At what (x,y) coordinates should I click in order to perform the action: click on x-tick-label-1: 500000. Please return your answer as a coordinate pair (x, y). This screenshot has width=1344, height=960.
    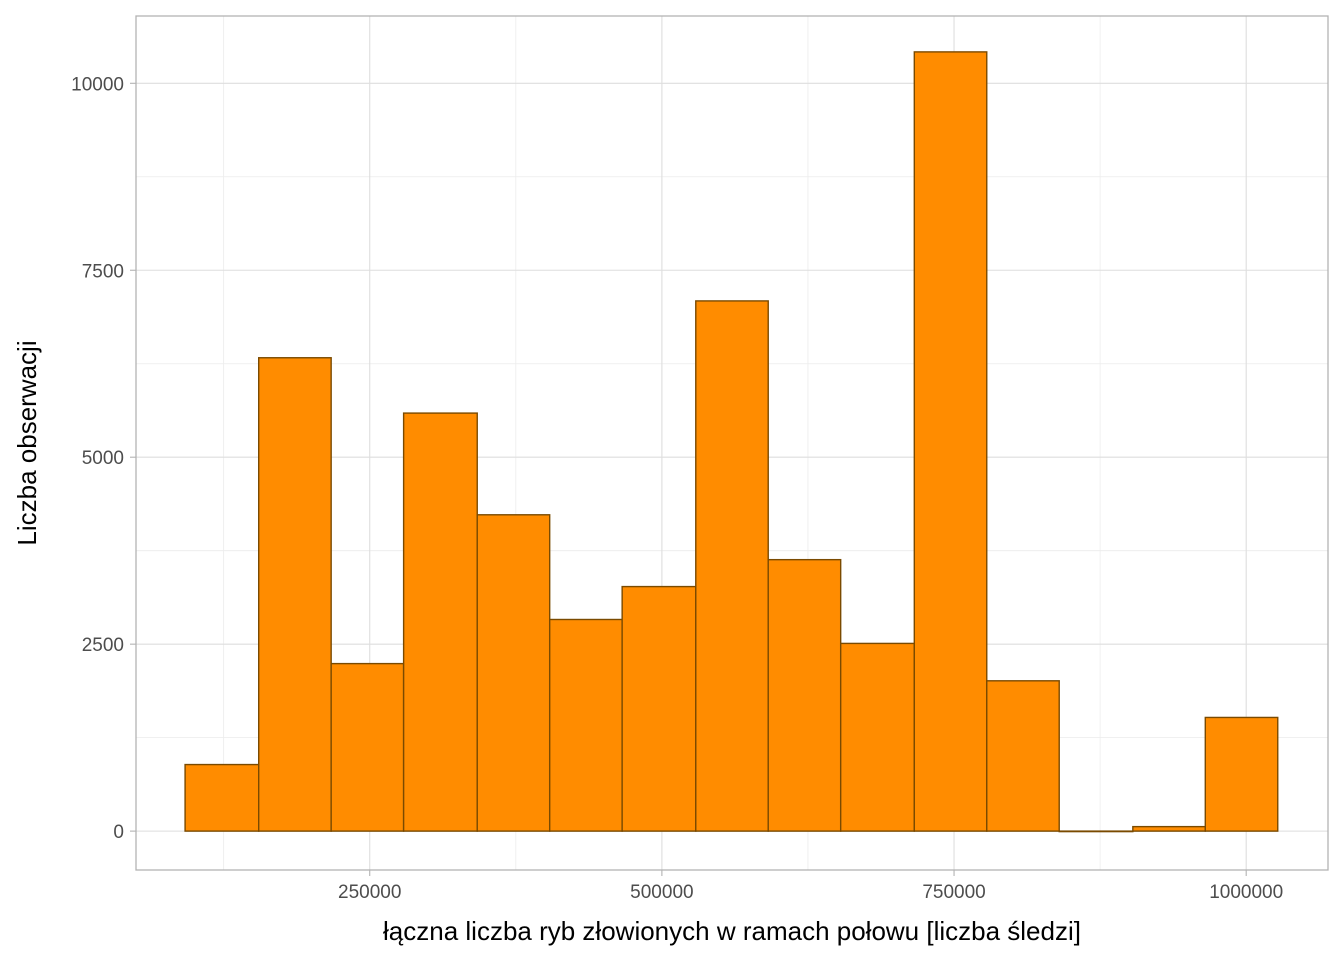
    Looking at the image, I should click on (661, 892).